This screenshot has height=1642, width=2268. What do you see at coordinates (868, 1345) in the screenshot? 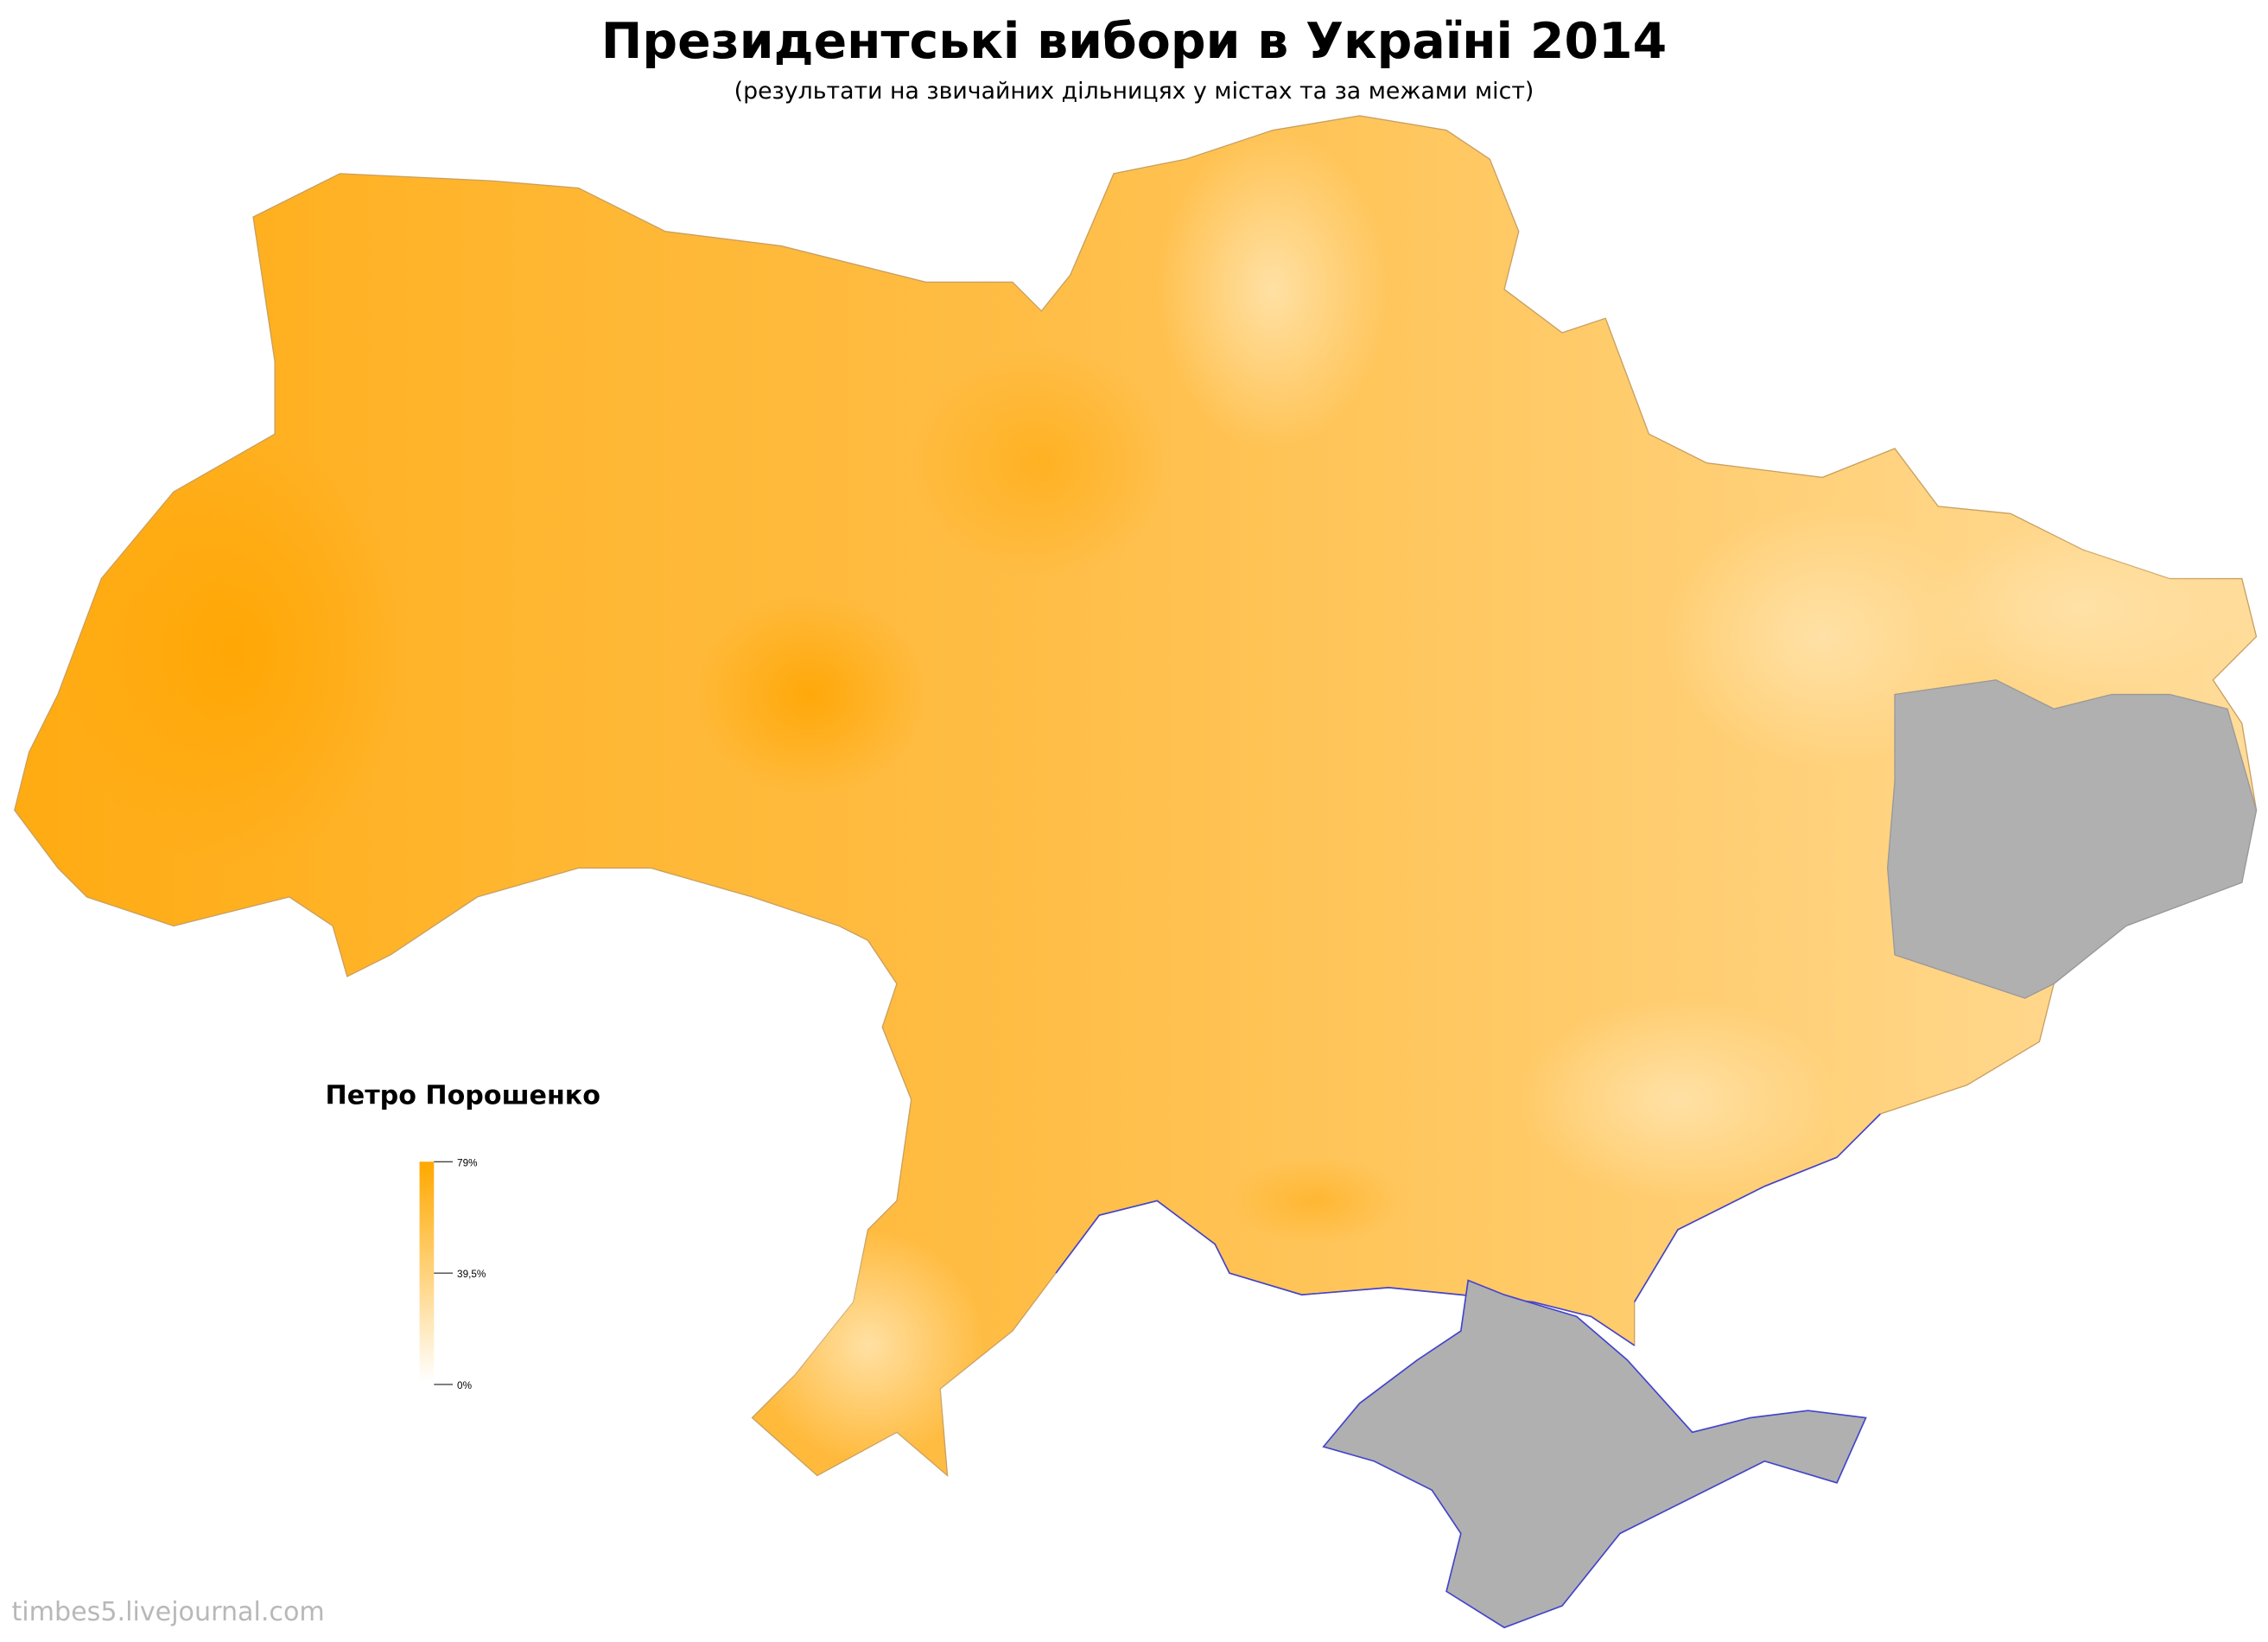
I see `low-share-odesa-south` at bounding box center [868, 1345].